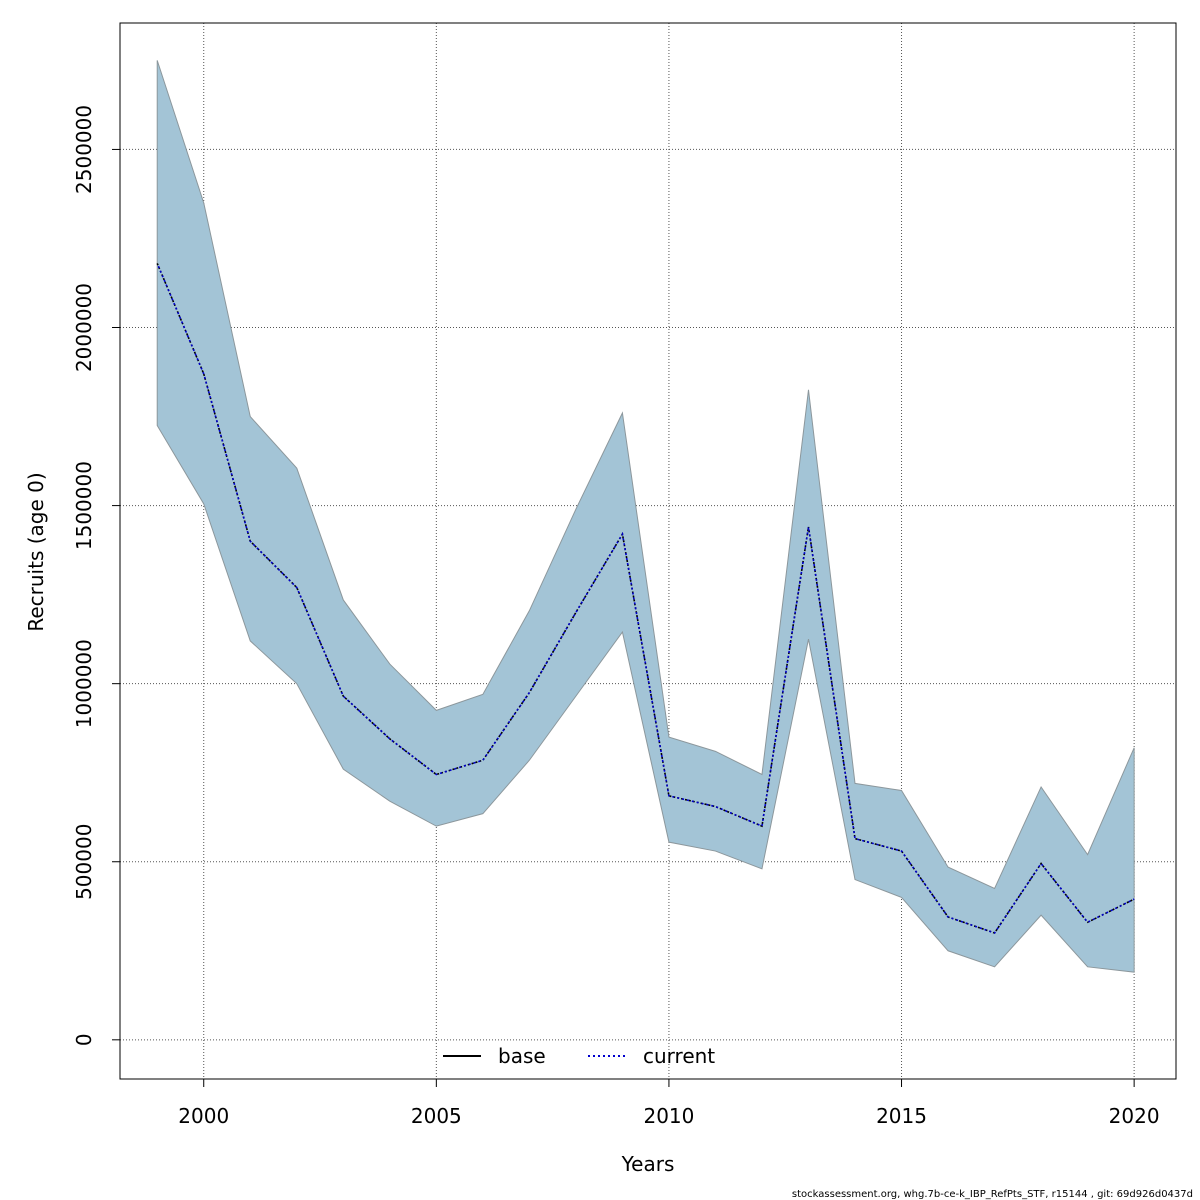 This screenshot has height=1200, width=1200. I want to click on x-axis-title: Years, so click(648, 1164).